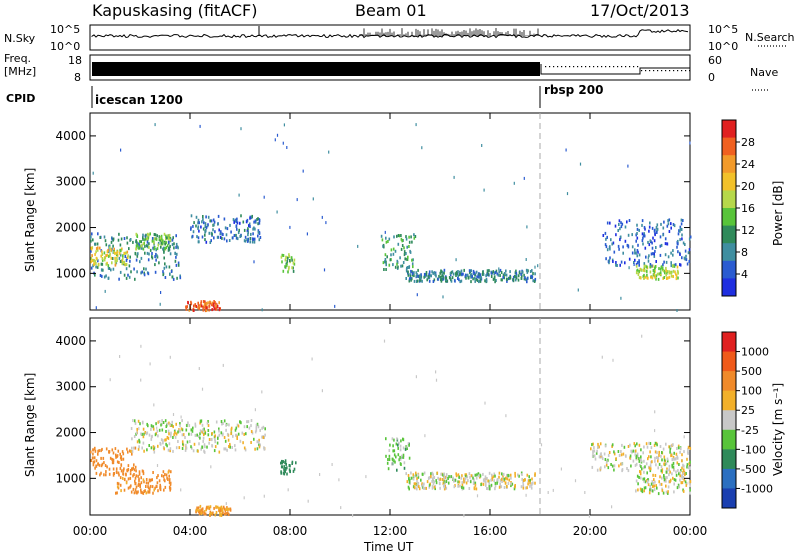 Image resolution: width=800 pixels, height=554 pixels. Describe the element at coordinates (20, 71) in the screenshot. I see `freq-unit-label: [MHz]` at that location.